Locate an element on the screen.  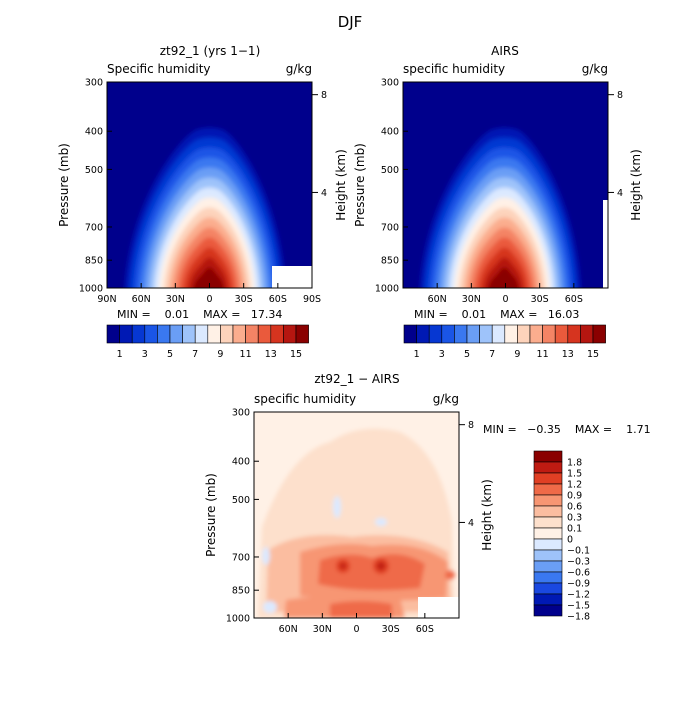
panel1-colorbar: 1 3 5 7 9 11 13 15 is located at coordinates (207, 342).